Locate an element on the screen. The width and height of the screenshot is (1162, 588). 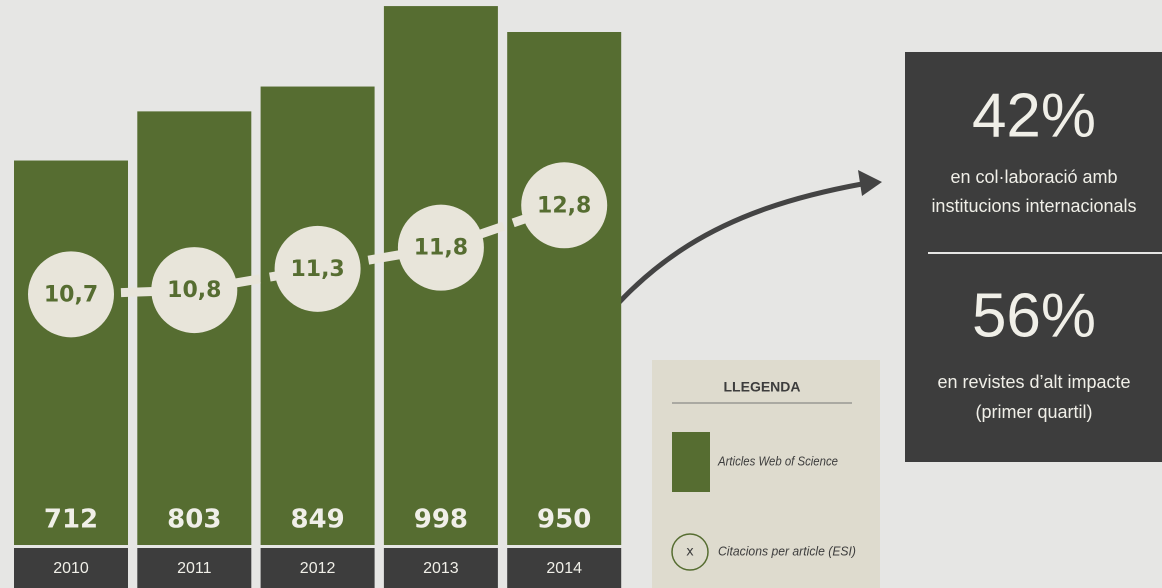
legend-title: LLEGENDA is located at coordinates (762, 387).